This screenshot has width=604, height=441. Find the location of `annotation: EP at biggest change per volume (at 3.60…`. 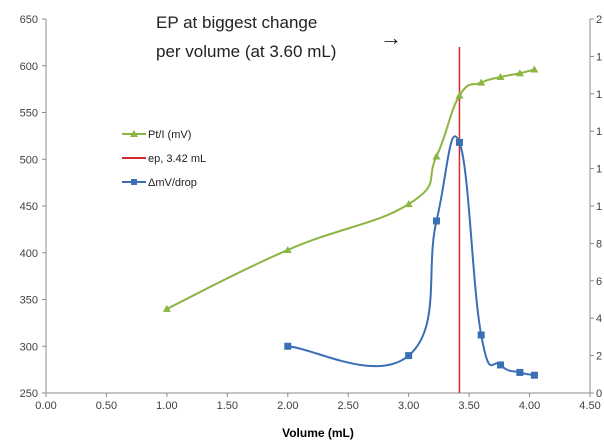

annotation: EP at biggest change per volume (at 3.60… is located at coordinates (279, 37).